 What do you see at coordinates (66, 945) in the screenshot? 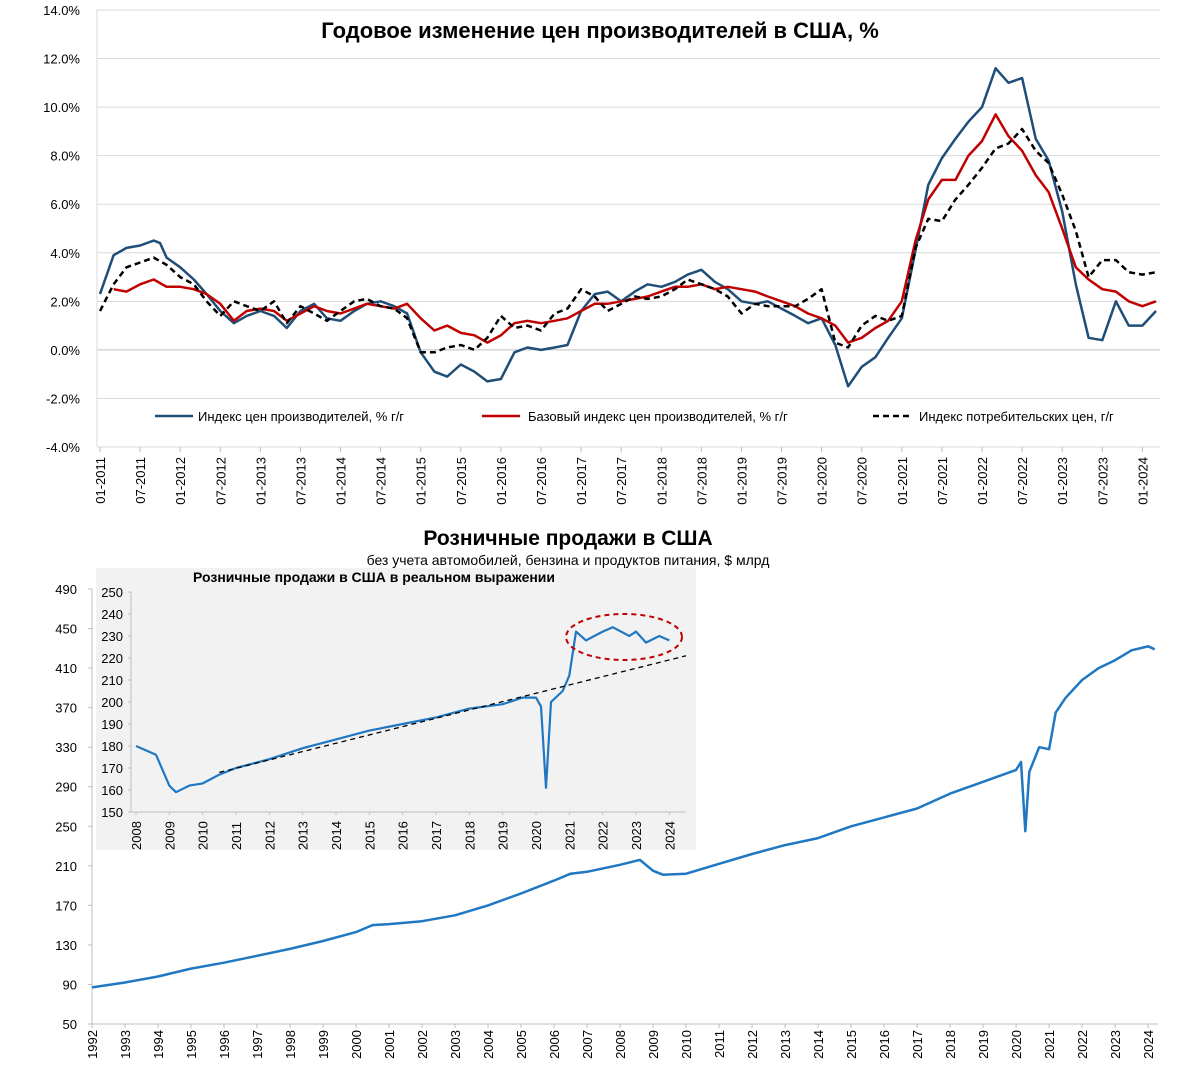
I see `retail-y-tick-label: 130` at bounding box center [66, 945].